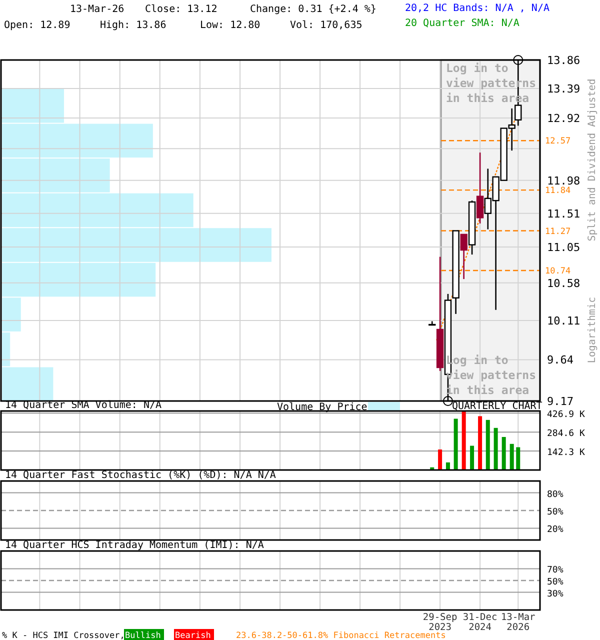 The height and width of the screenshot is (640, 600). I want to click on y-tick-label: 13.39, so click(563, 89).